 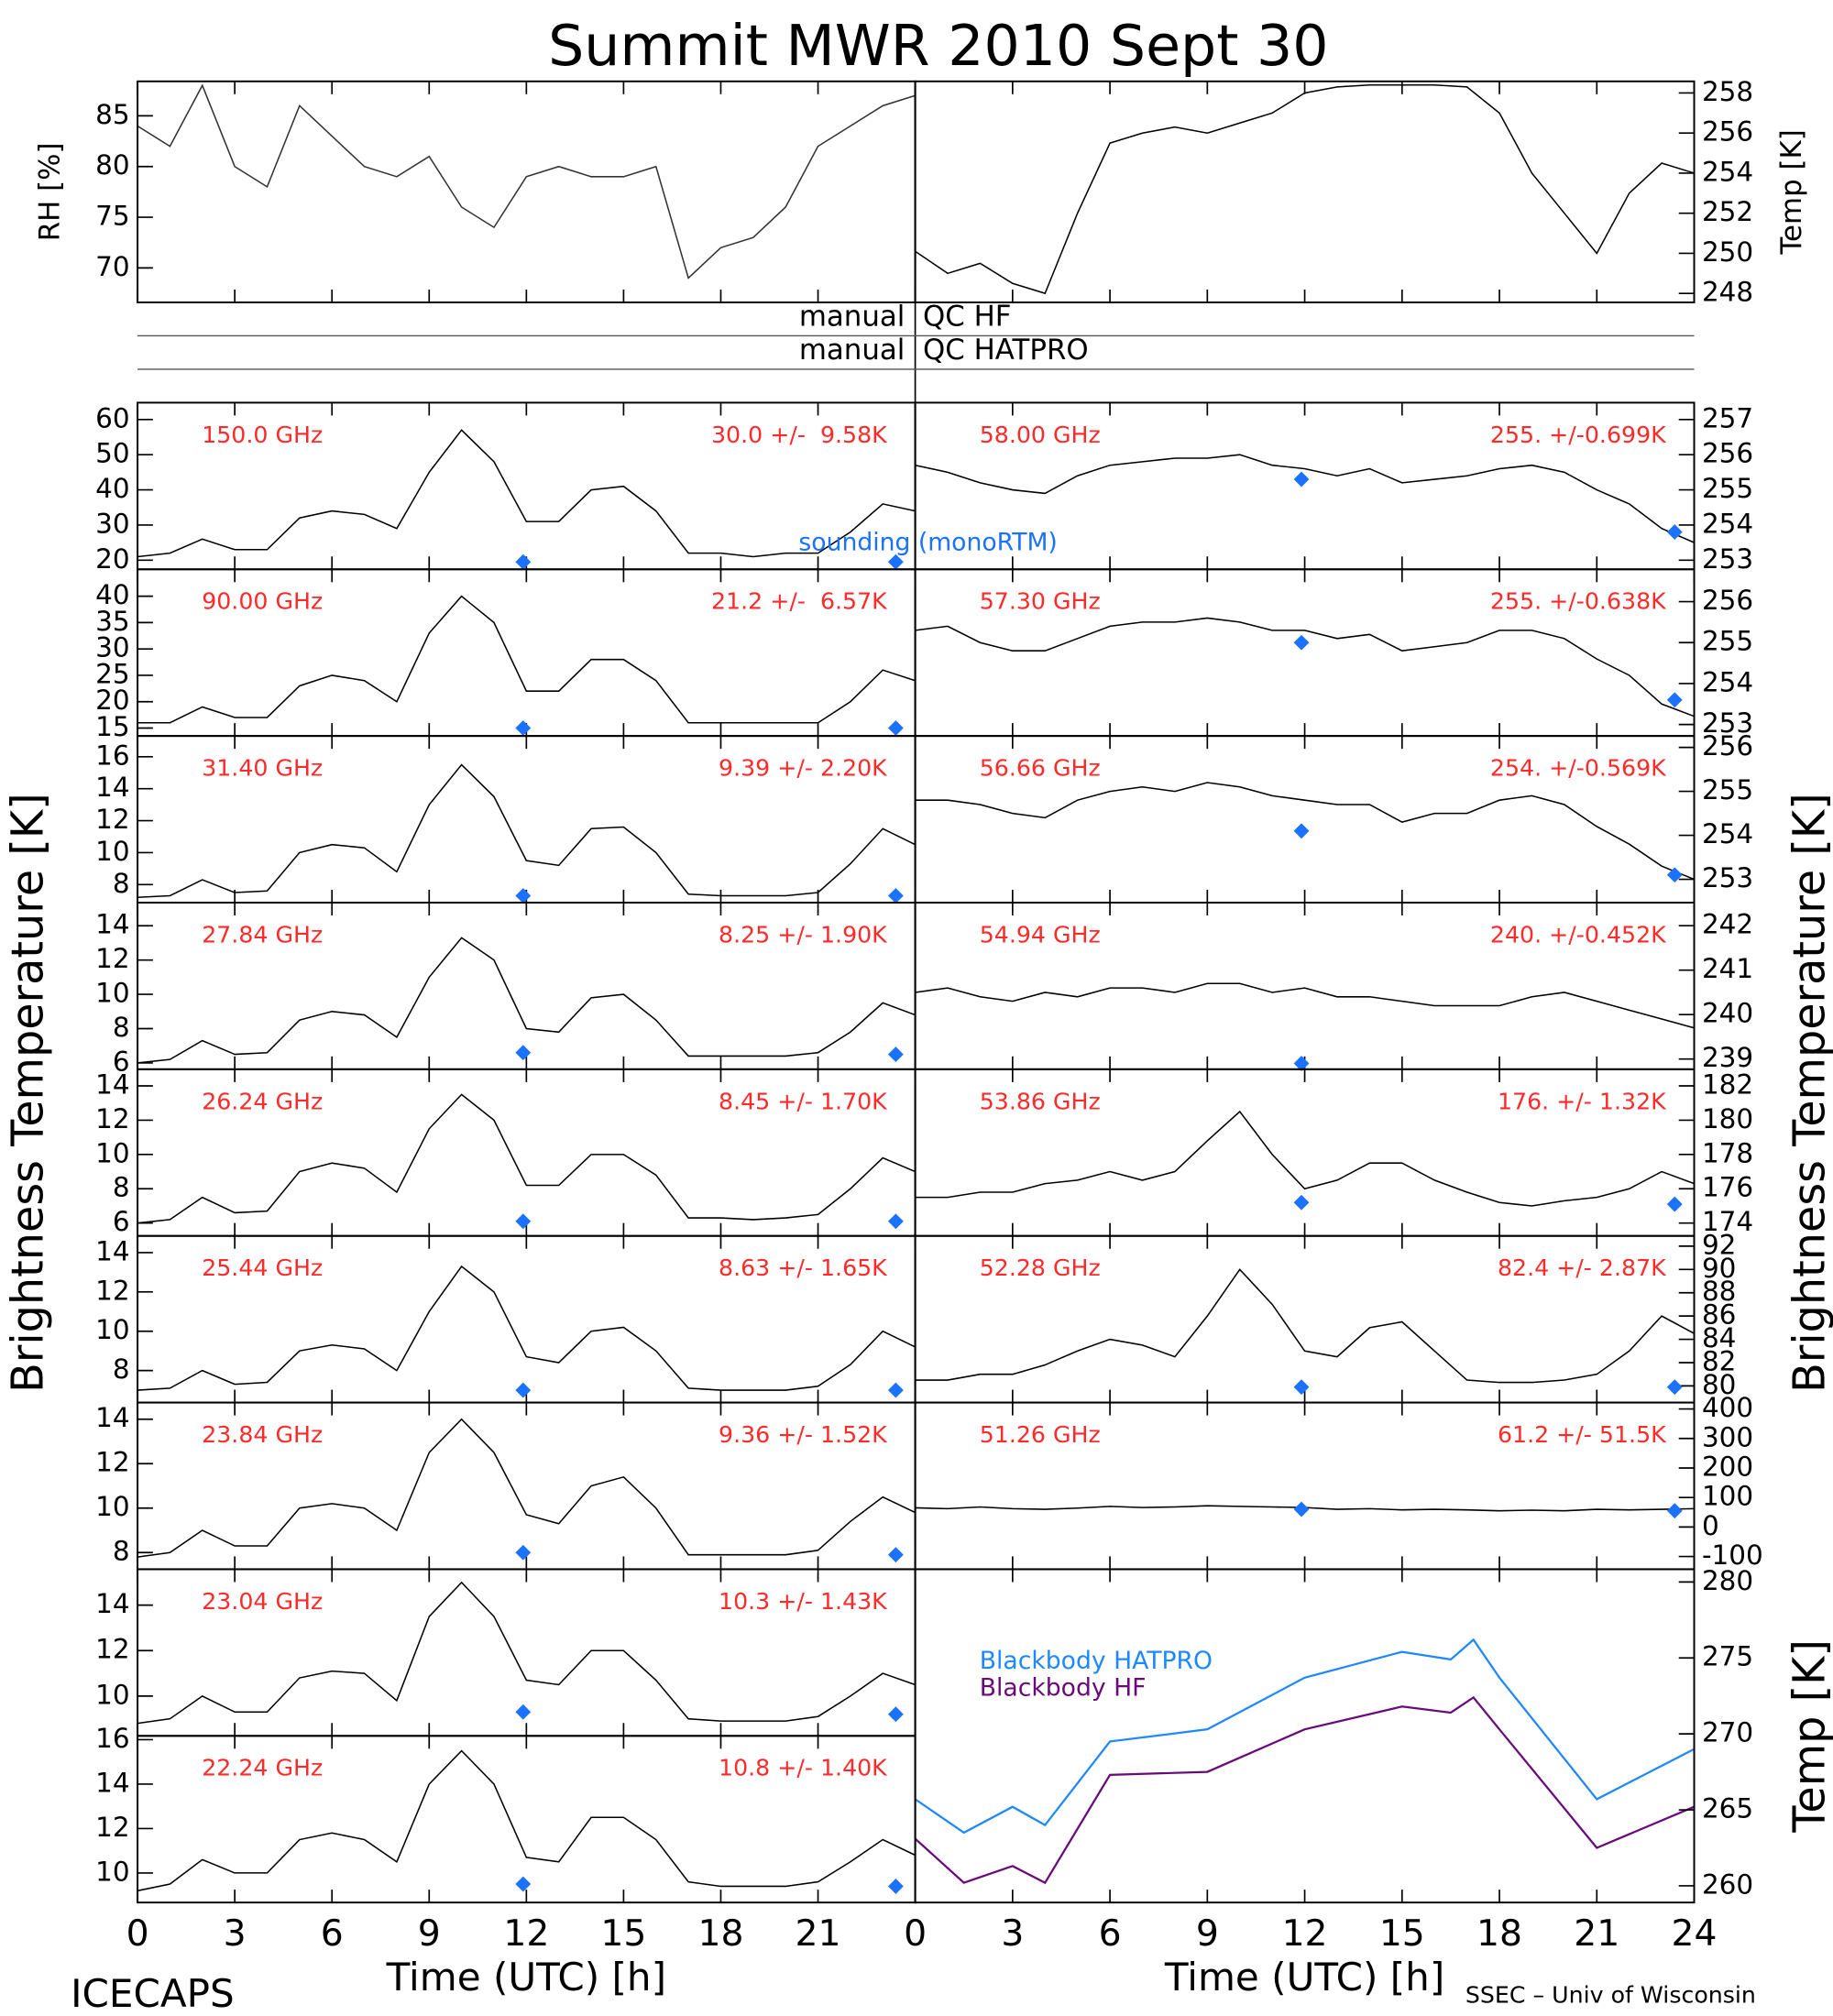 What do you see at coordinates (803, 1268) in the screenshot?
I see `stats-label: 8.63 +/- 1.65K` at bounding box center [803, 1268].